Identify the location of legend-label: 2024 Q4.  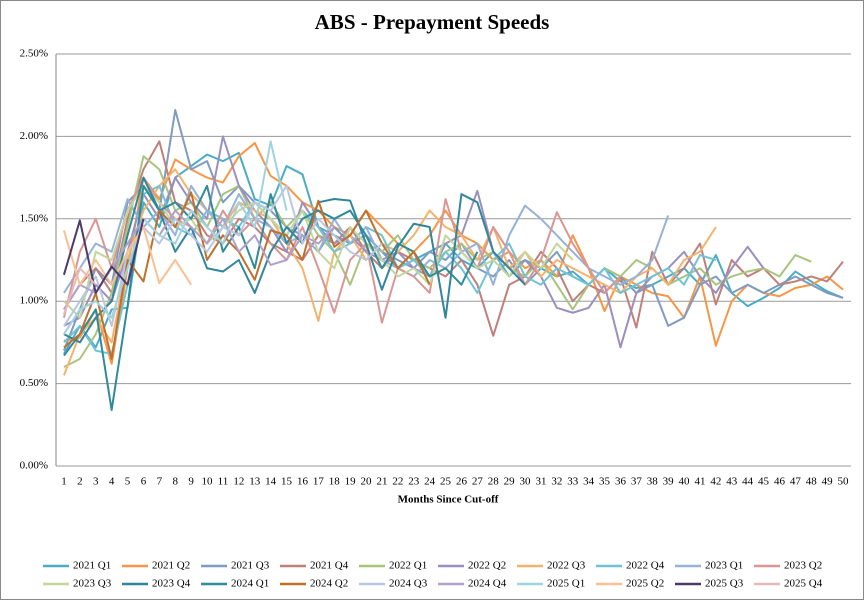
(487, 584).